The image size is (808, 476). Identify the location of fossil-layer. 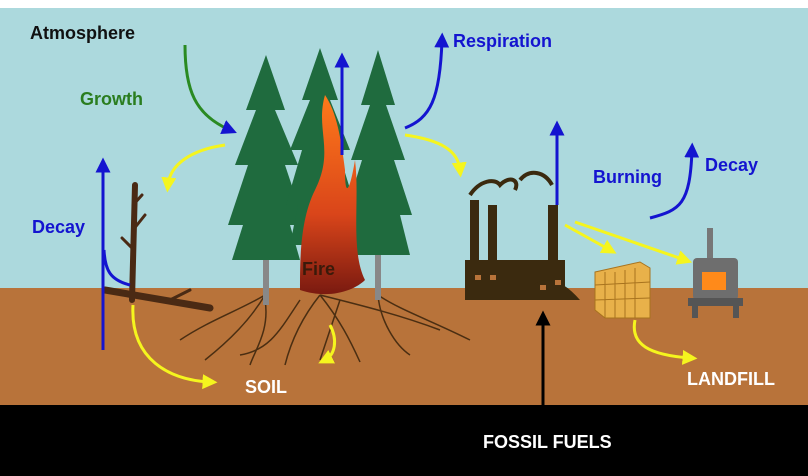
(404, 440).